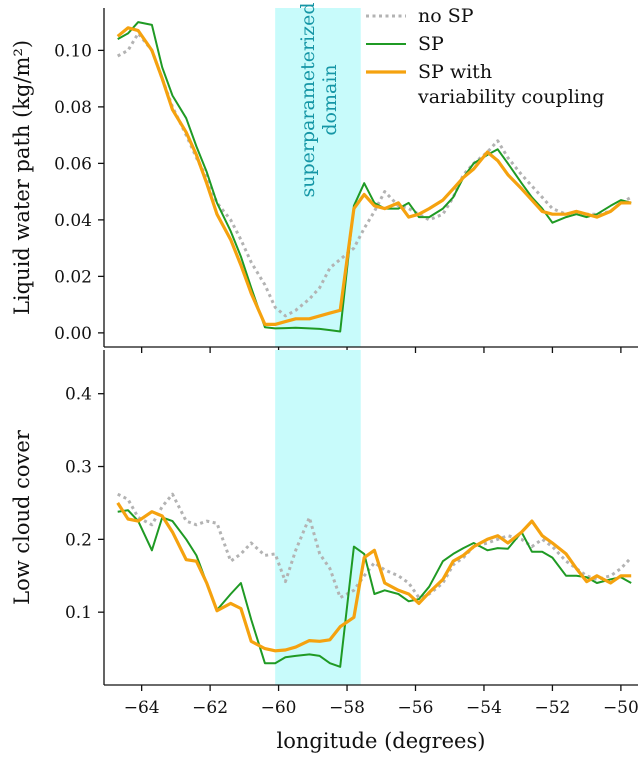  I want to click on y-tick-label: 0.4, so click(78, 395).